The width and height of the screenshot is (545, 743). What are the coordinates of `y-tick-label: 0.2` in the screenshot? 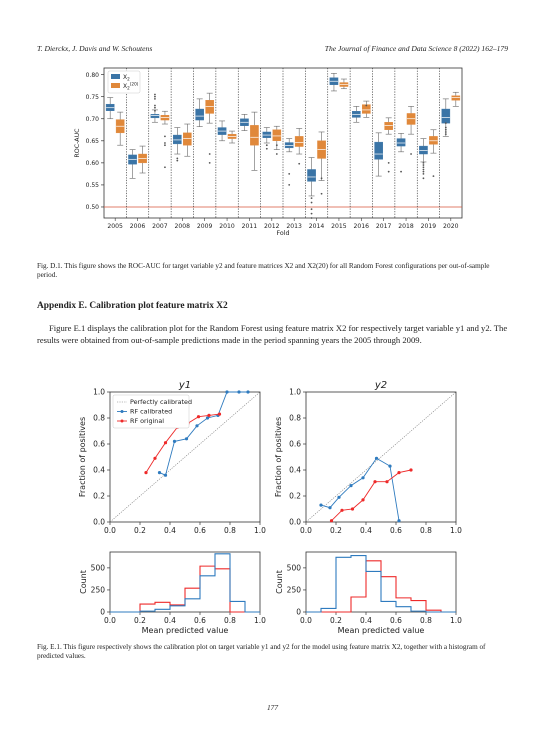 It's located at (295, 496).